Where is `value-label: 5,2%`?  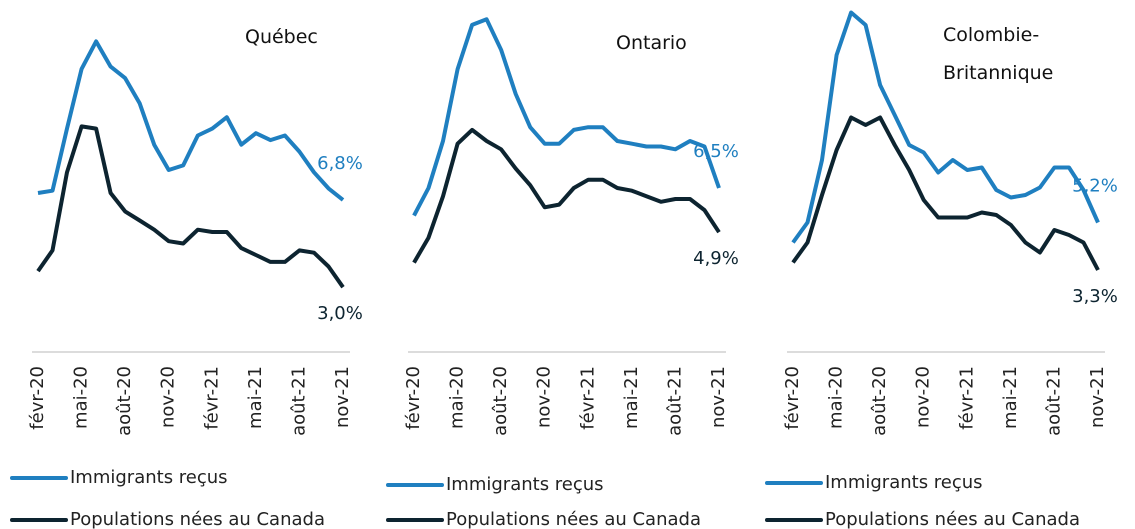 value-label: 5,2% is located at coordinates (1095, 186).